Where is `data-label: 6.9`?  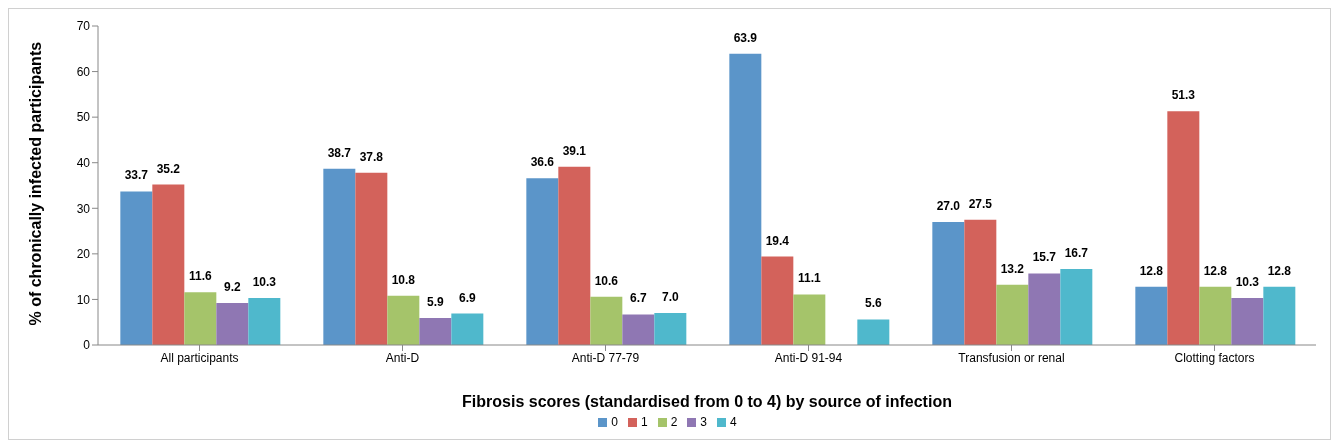 data-label: 6.9 is located at coordinates (467, 297).